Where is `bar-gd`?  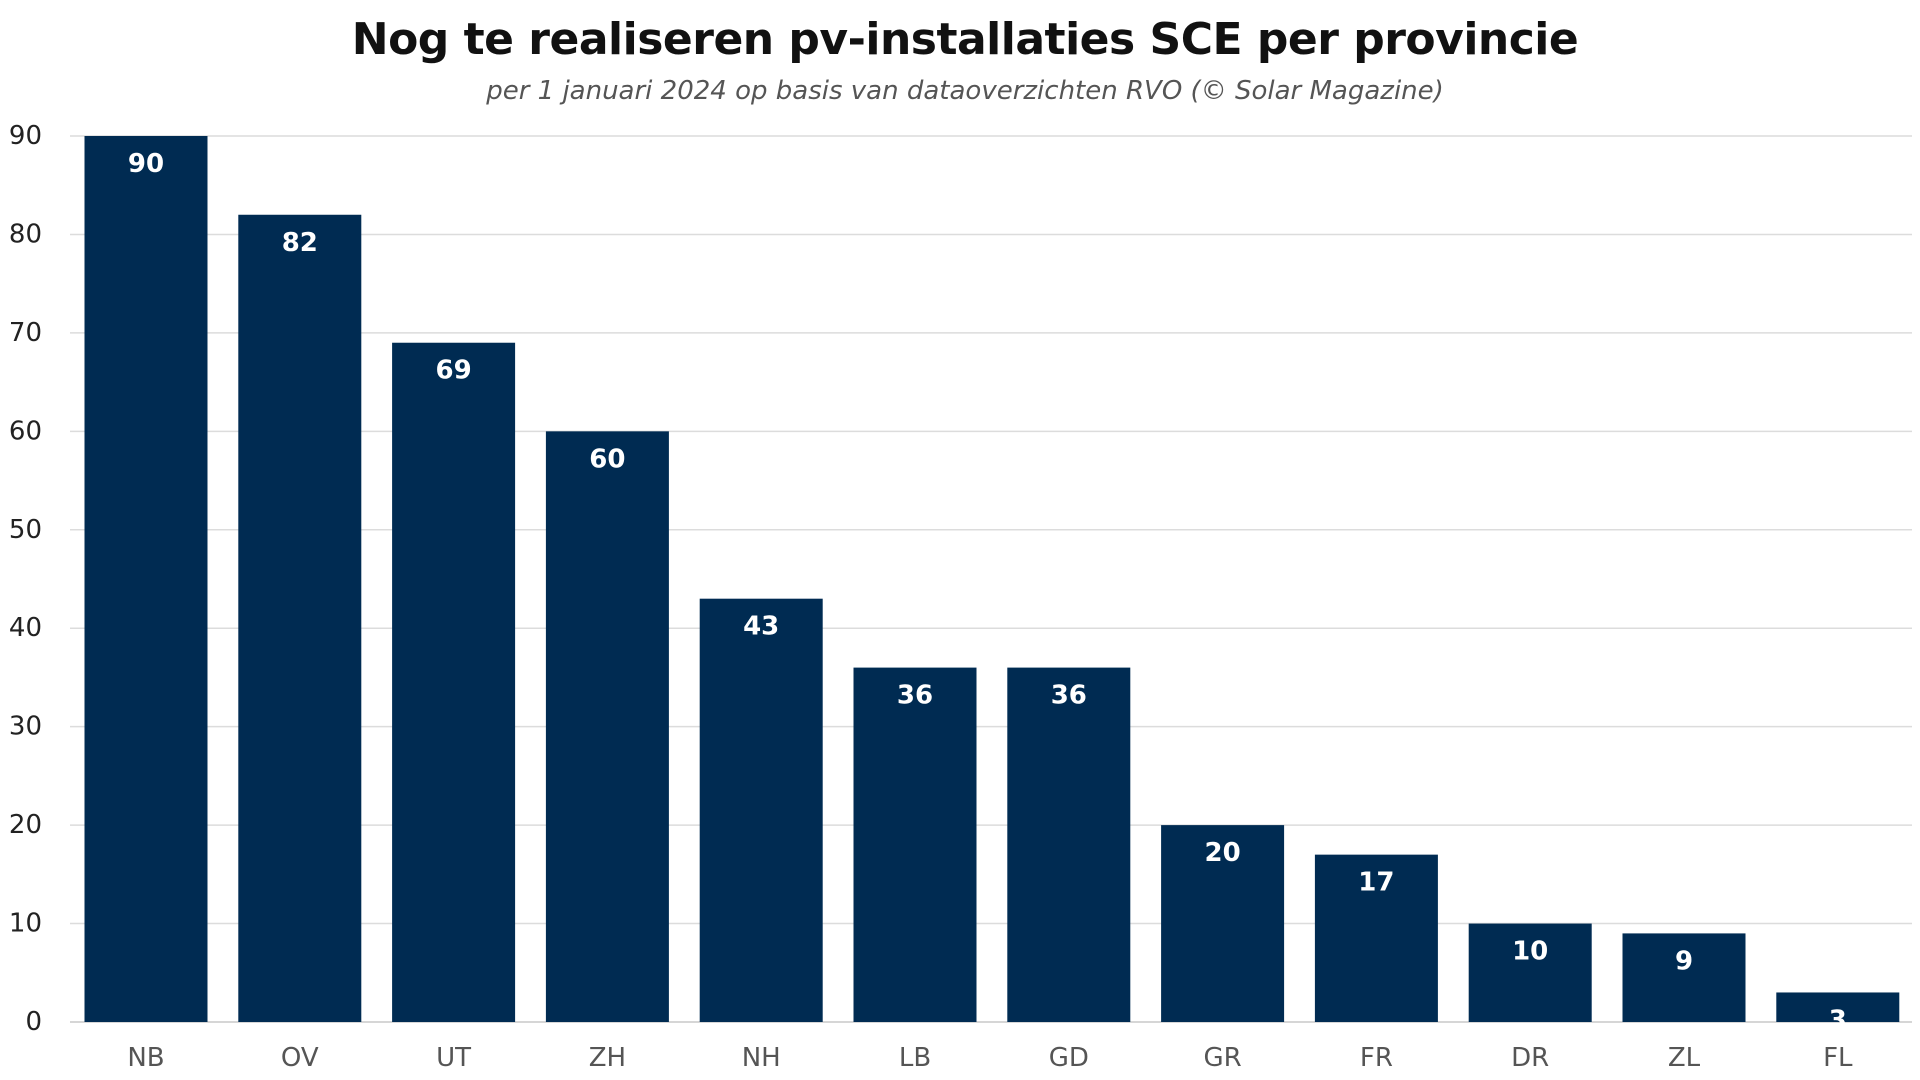
bar-gd is located at coordinates (1069, 844).